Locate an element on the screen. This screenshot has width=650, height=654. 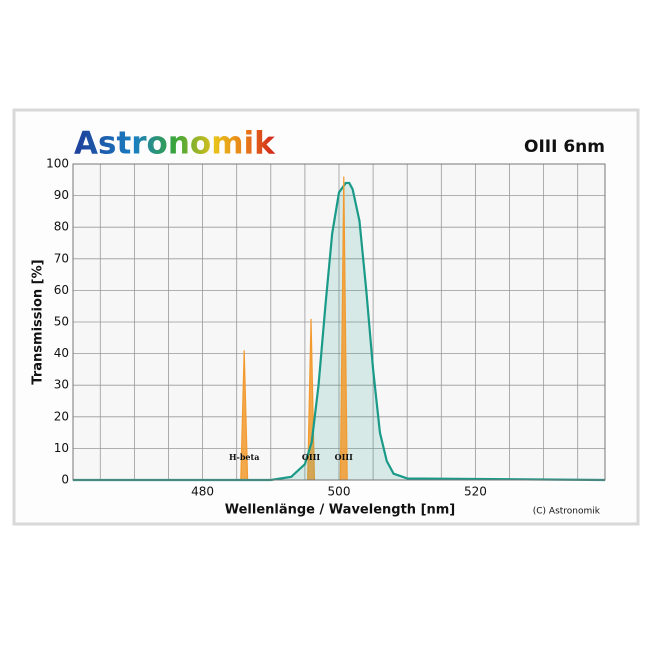
y-tick-label: 60 is located at coordinates (61, 290).